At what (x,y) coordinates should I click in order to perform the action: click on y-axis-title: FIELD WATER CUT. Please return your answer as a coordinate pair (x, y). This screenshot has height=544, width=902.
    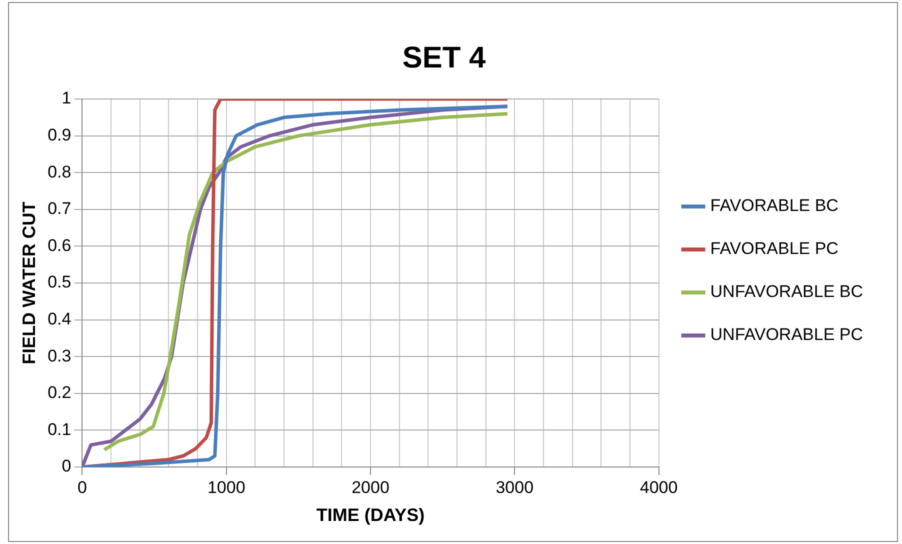
    Looking at the image, I should click on (28, 283).